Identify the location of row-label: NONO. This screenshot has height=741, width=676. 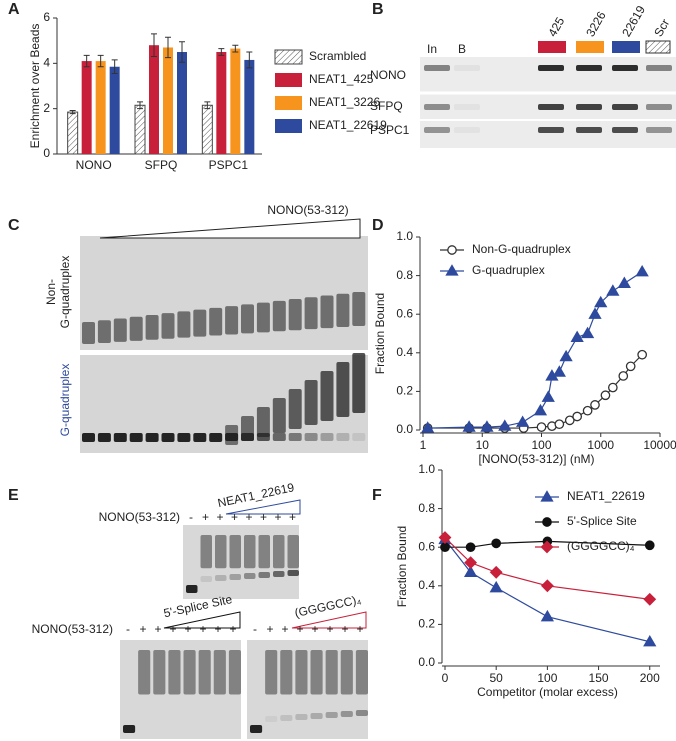
(388, 75).